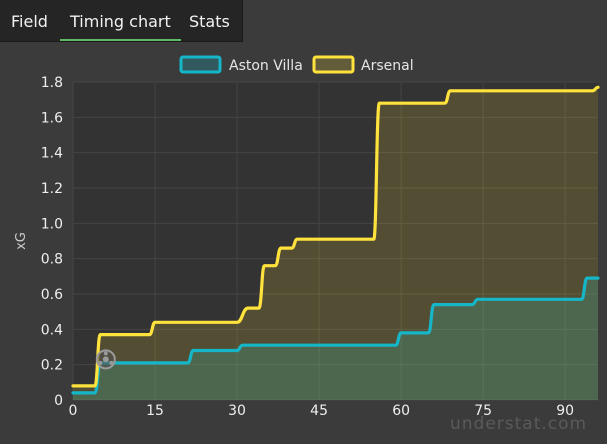  What do you see at coordinates (52, 154) in the screenshot?
I see `y-tick-label: 1.4` at bounding box center [52, 154].